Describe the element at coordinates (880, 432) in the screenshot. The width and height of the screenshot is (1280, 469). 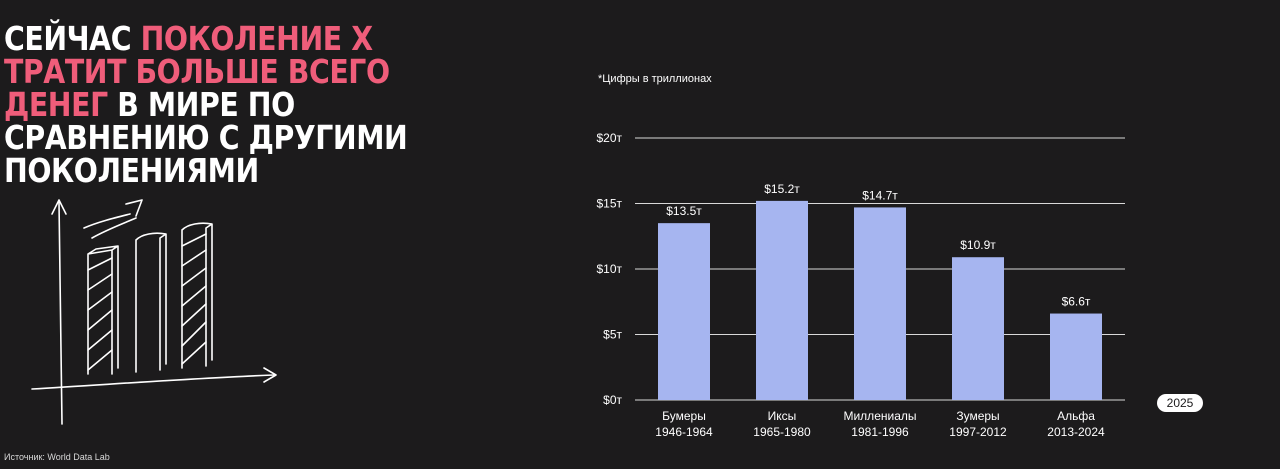
I see `x-tick-label: 1981-1996` at that location.